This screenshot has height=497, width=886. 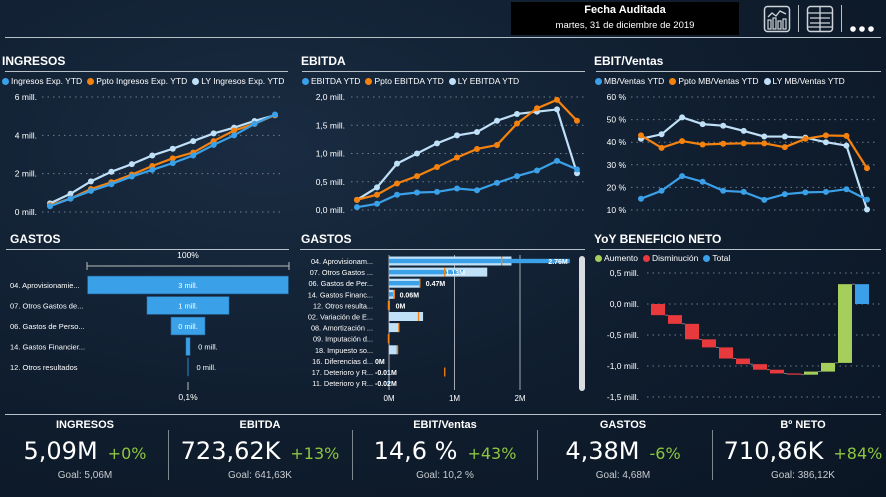 I want to click on kpi-card-ebit-ventas: EBIT/Ventas 14,6 % +43% Goal: 10,2 %, so click(x=445, y=448).